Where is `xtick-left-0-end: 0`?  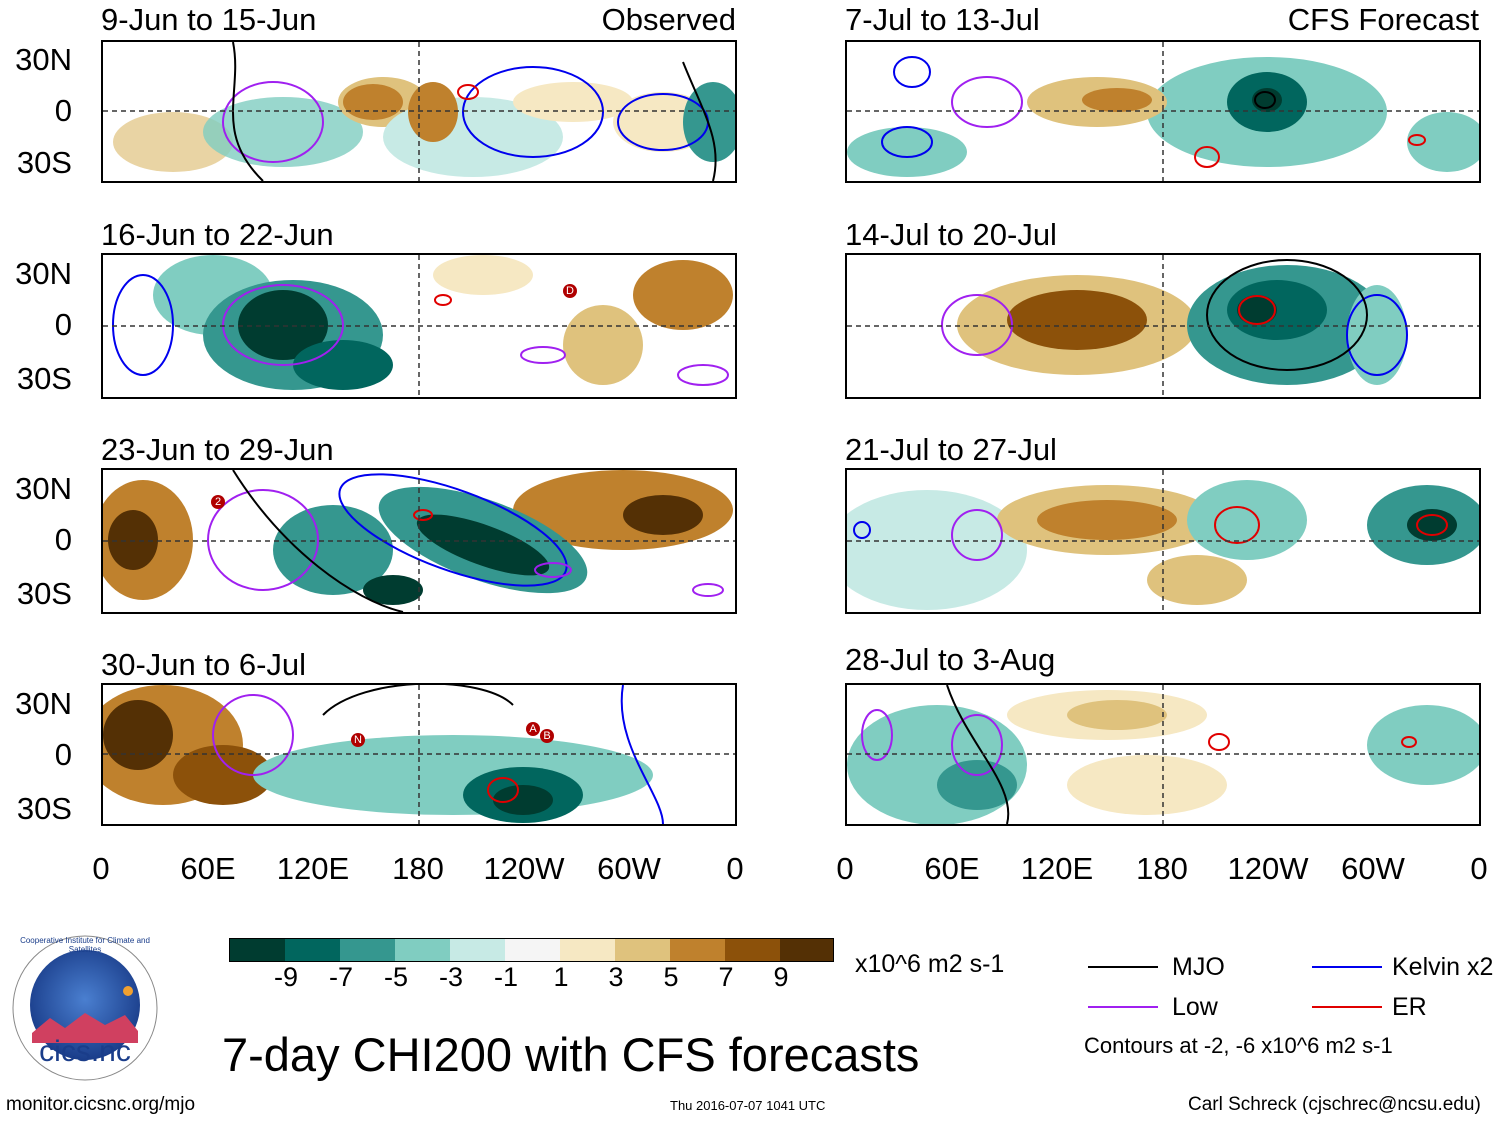 xtick-left-0-end: 0 is located at coordinates (735, 868).